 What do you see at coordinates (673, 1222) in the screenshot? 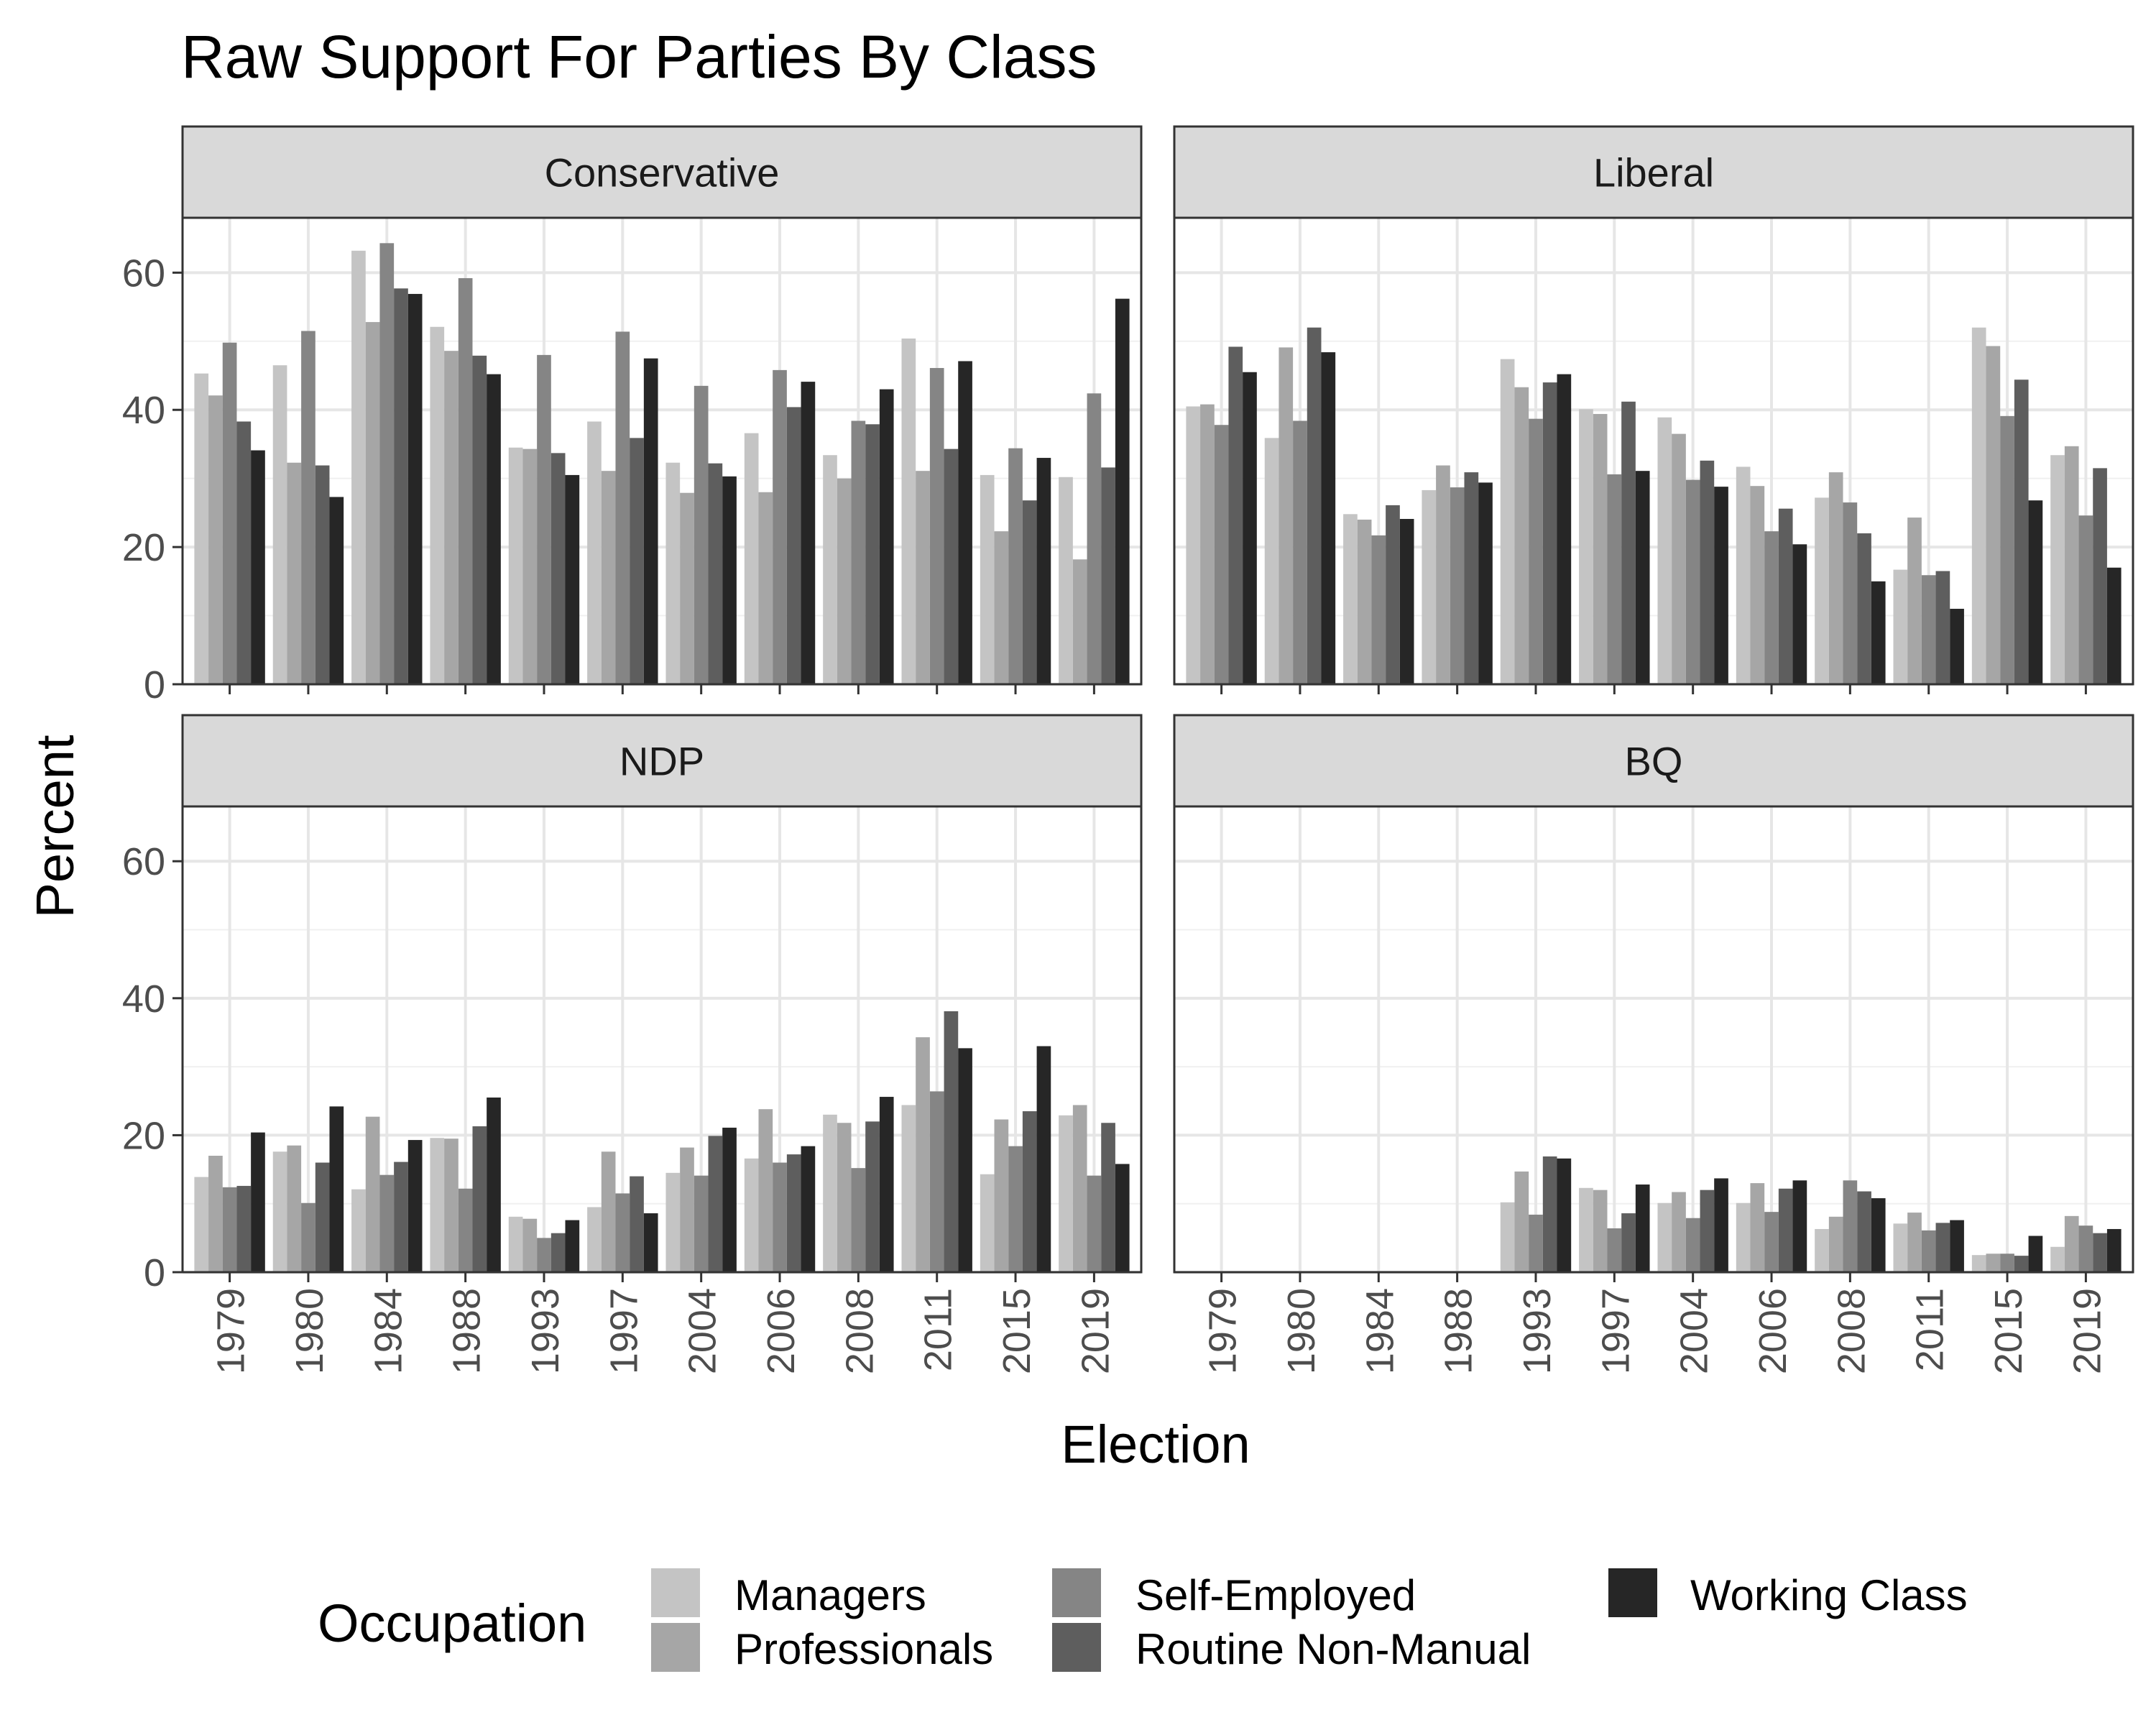
I see `bar-ndp-2004-managers` at bounding box center [673, 1222].